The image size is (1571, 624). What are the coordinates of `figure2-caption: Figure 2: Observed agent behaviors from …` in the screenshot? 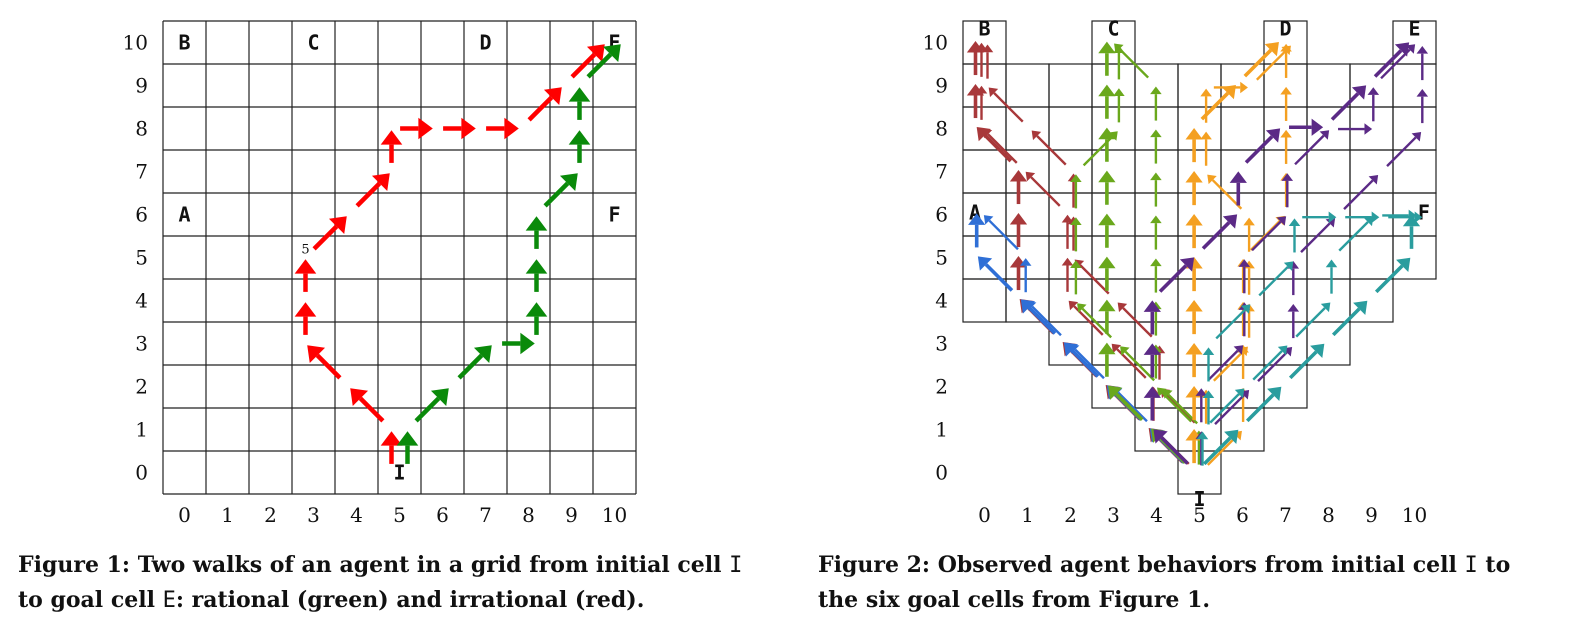 It's located at (1164, 582).